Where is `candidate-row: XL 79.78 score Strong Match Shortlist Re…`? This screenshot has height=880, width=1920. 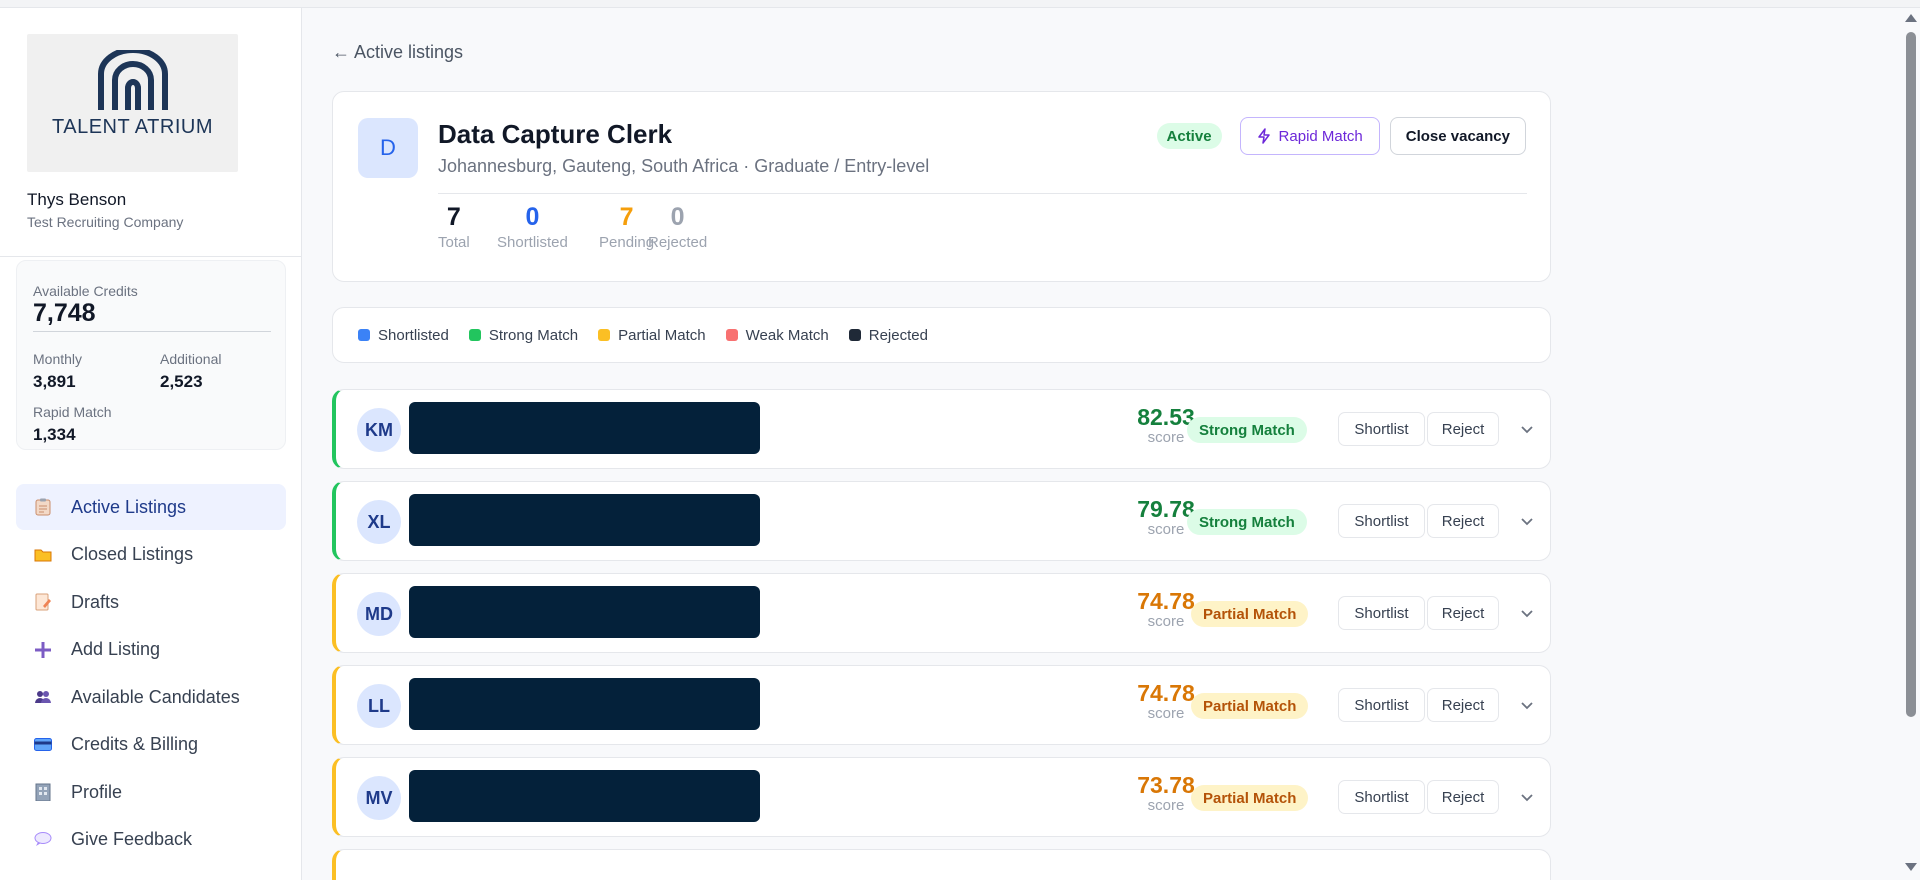 candidate-row: XL 79.78 score Strong Match Shortlist Re… is located at coordinates (941, 521).